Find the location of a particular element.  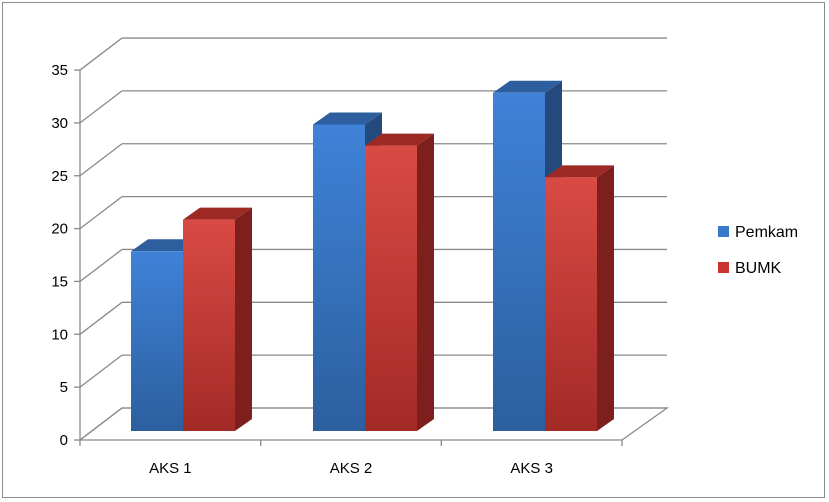

legend-item-bumk: BUMK is located at coordinates (750, 268).